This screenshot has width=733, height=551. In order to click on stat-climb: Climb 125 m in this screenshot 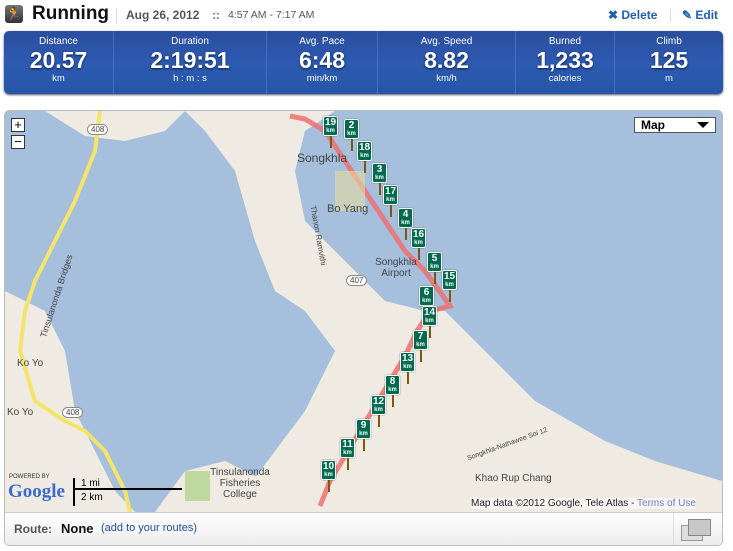, I will do `click(669, 62)`.